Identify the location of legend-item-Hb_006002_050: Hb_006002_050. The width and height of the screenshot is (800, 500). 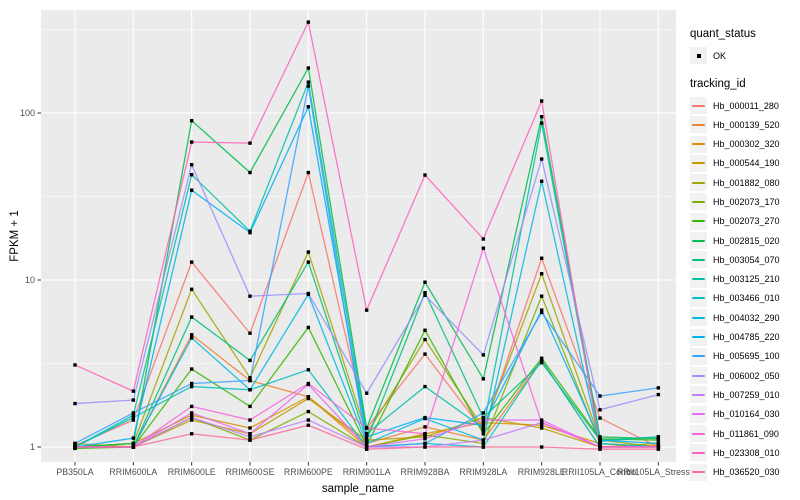
(745, 376).